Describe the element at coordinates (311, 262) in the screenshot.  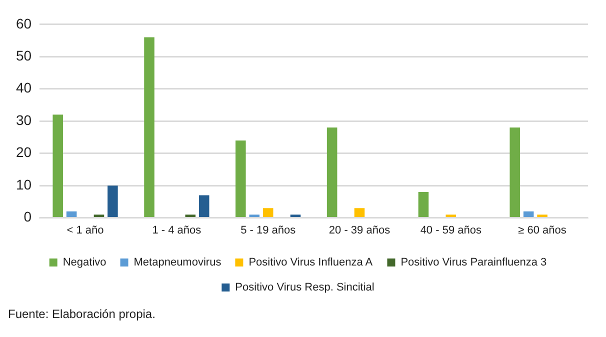
I see `legend-label: Positivo Virus Influenza A` at that location.